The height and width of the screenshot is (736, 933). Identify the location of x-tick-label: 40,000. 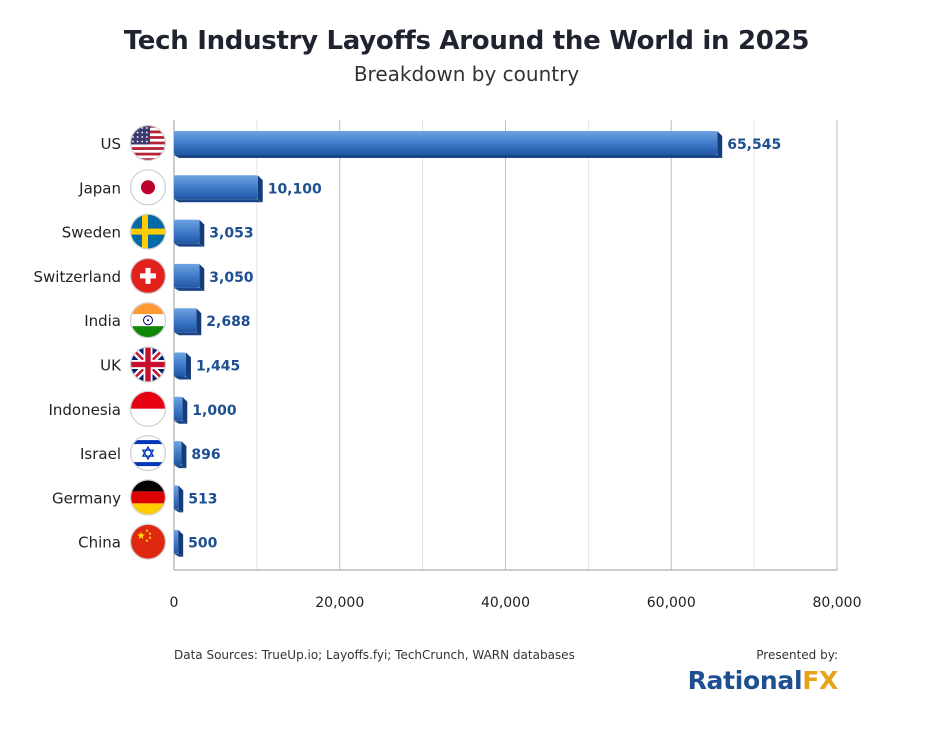
(505, 603).